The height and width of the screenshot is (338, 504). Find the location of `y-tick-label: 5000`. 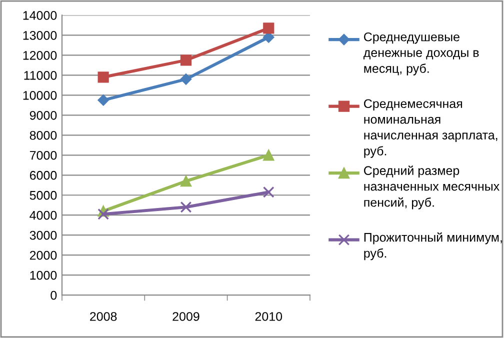

y-tick-label: 5000 is located at coordinates (43, 195).